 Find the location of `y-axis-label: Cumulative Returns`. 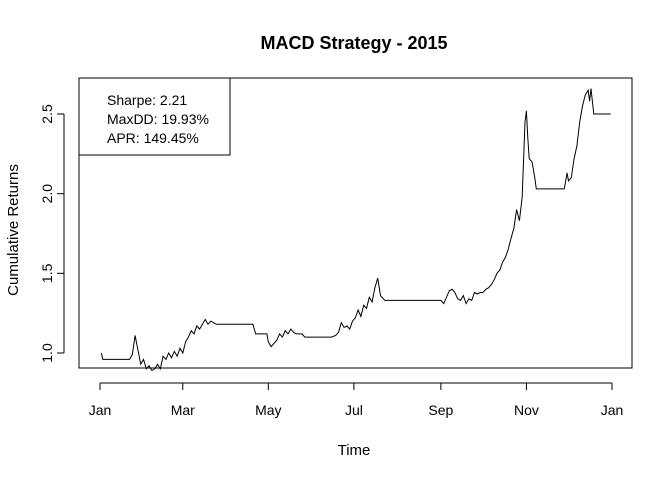

y-axis-label: Cumulative Returns is located at coordinates (13, 230).